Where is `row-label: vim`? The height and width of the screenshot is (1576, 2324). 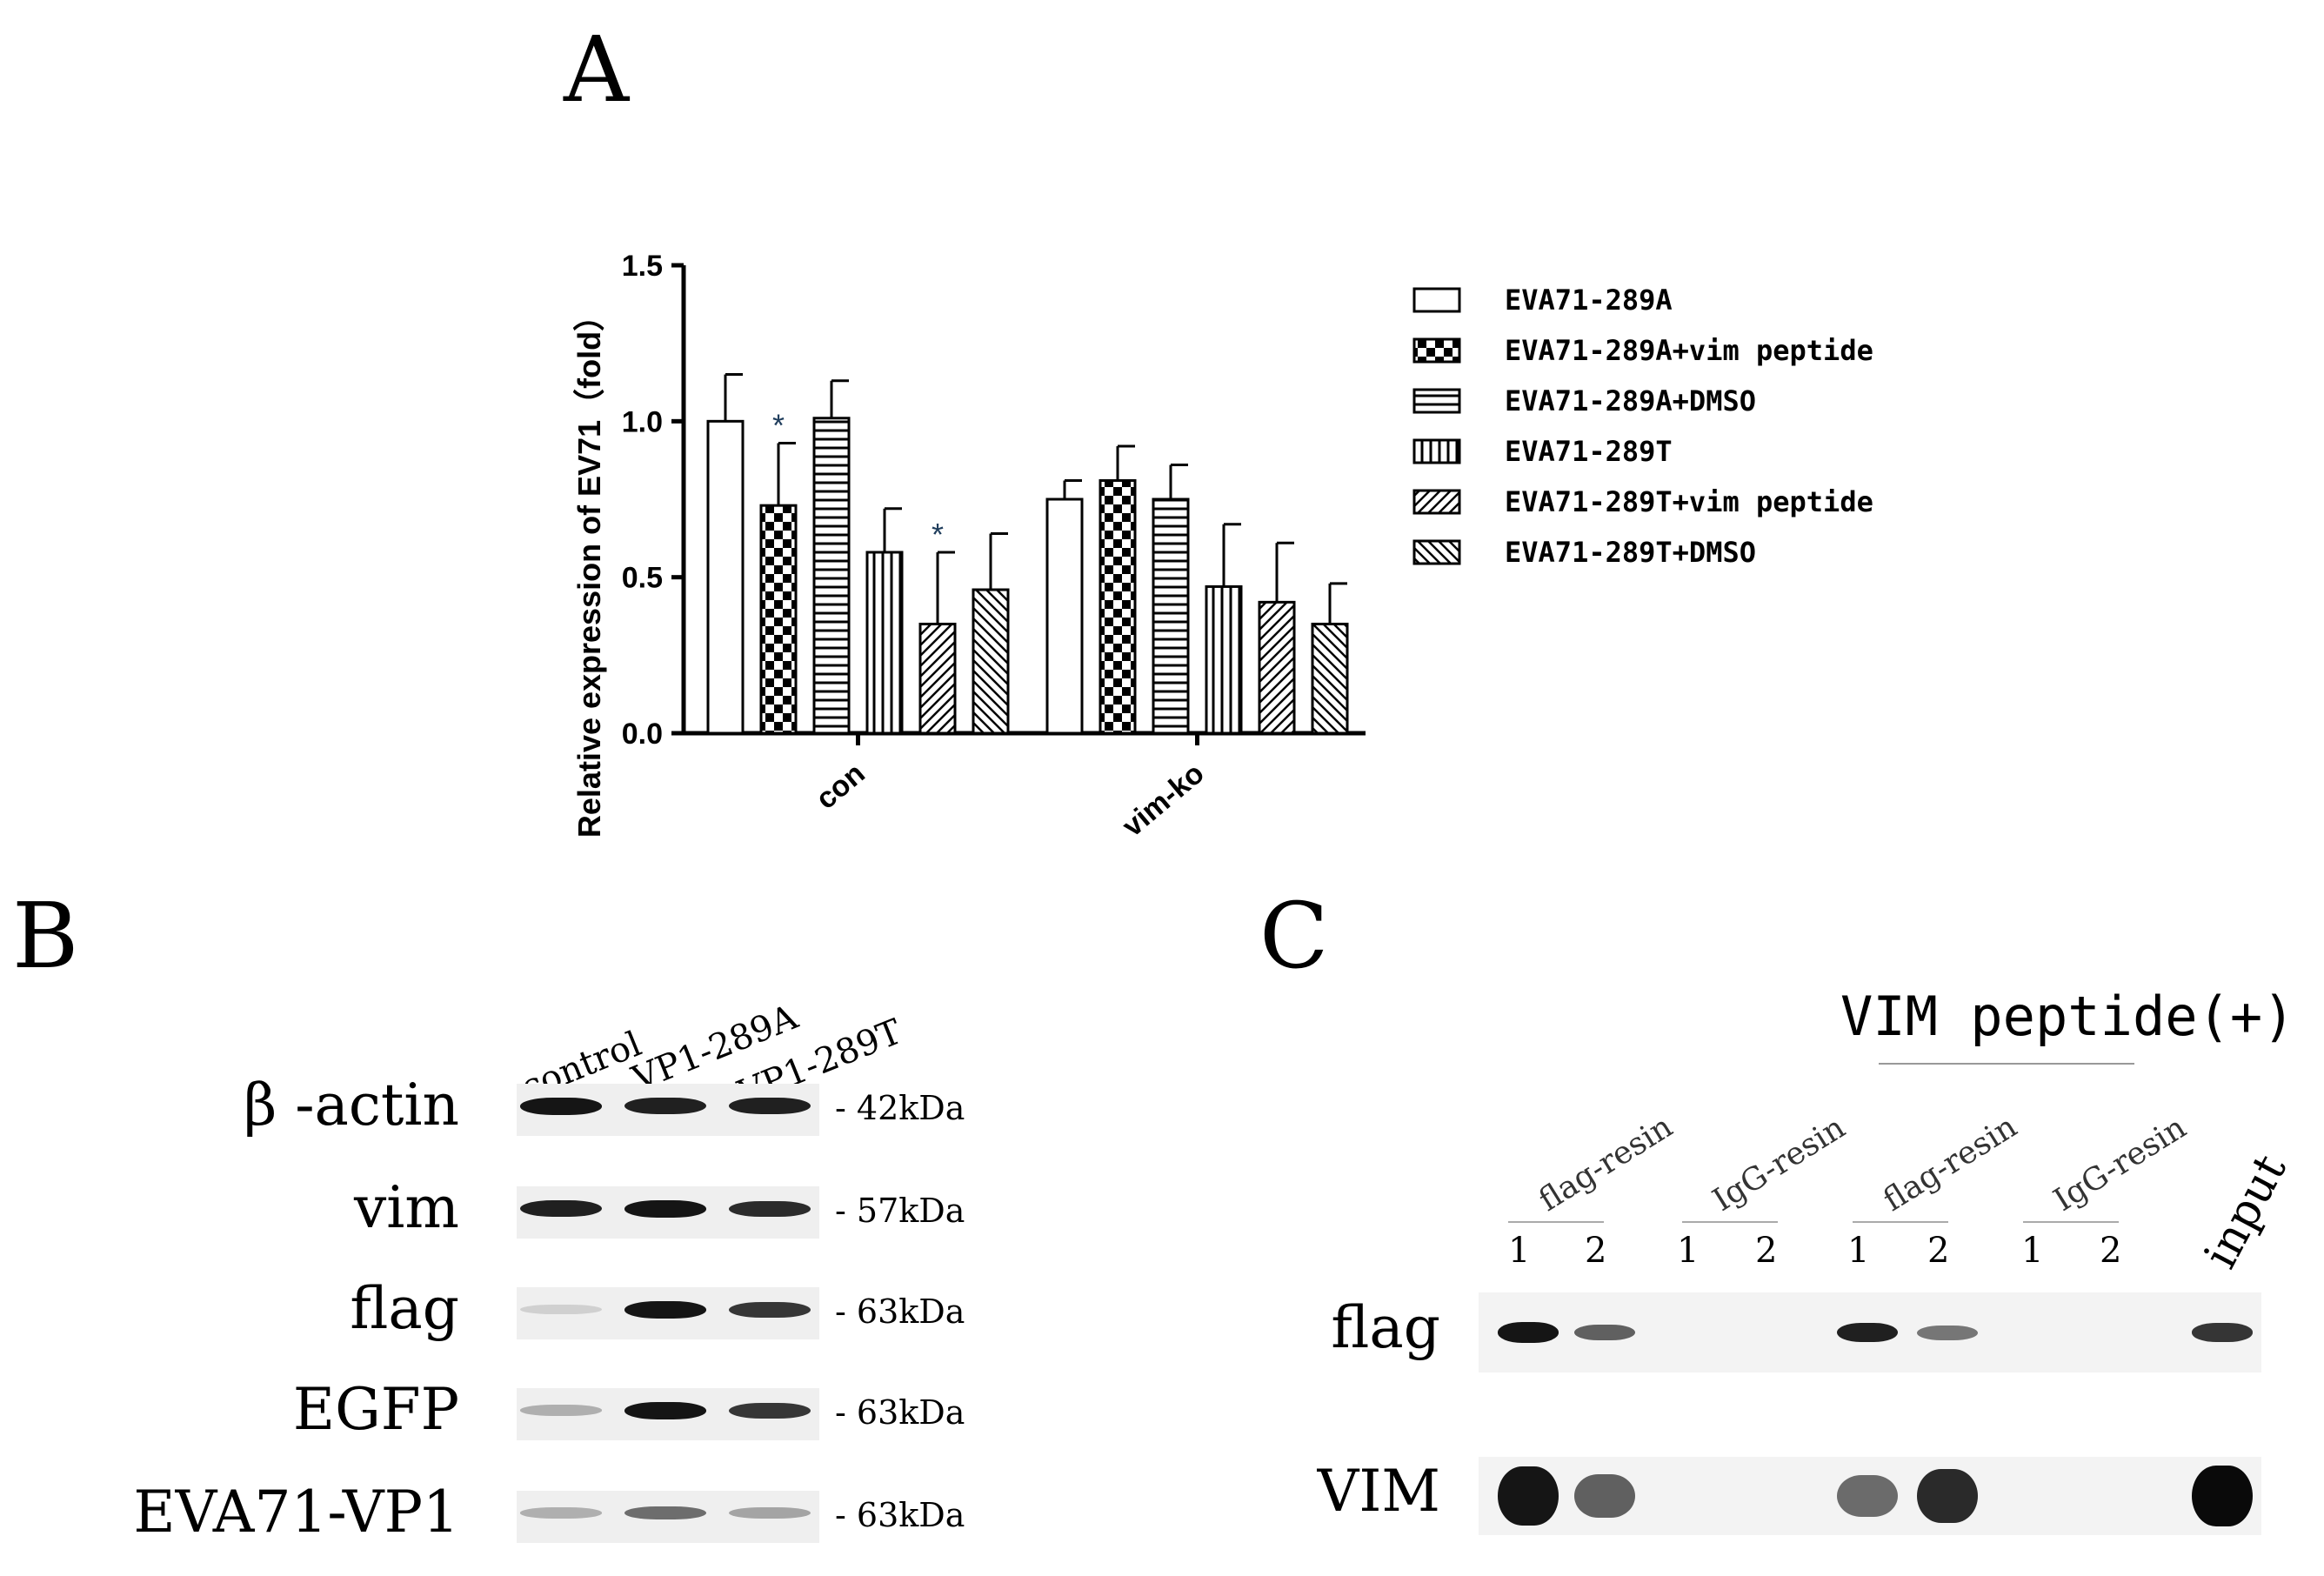
row-label: vim is located at coordinates (406, 1207).